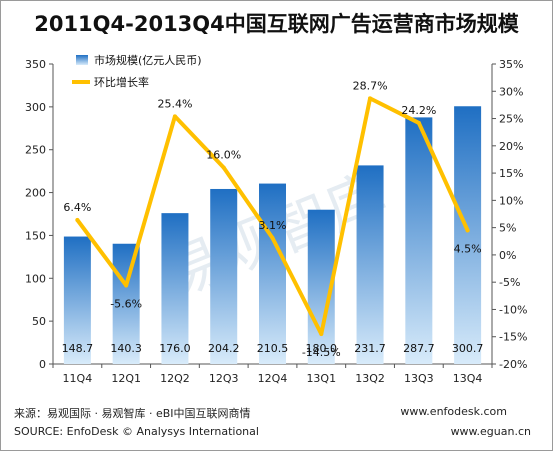 Image resolution: width=553 pixels, height=451 pixels. I want to click on bar-value-label: 210.5, so click(273, 348).